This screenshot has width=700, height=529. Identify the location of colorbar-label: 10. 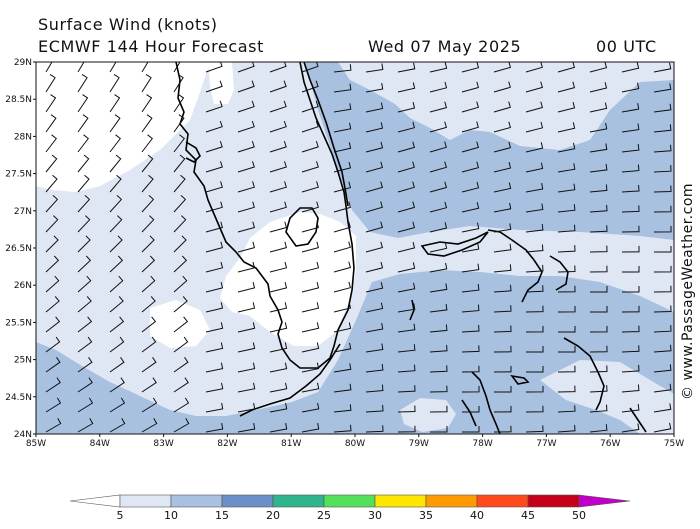
(171, 515).